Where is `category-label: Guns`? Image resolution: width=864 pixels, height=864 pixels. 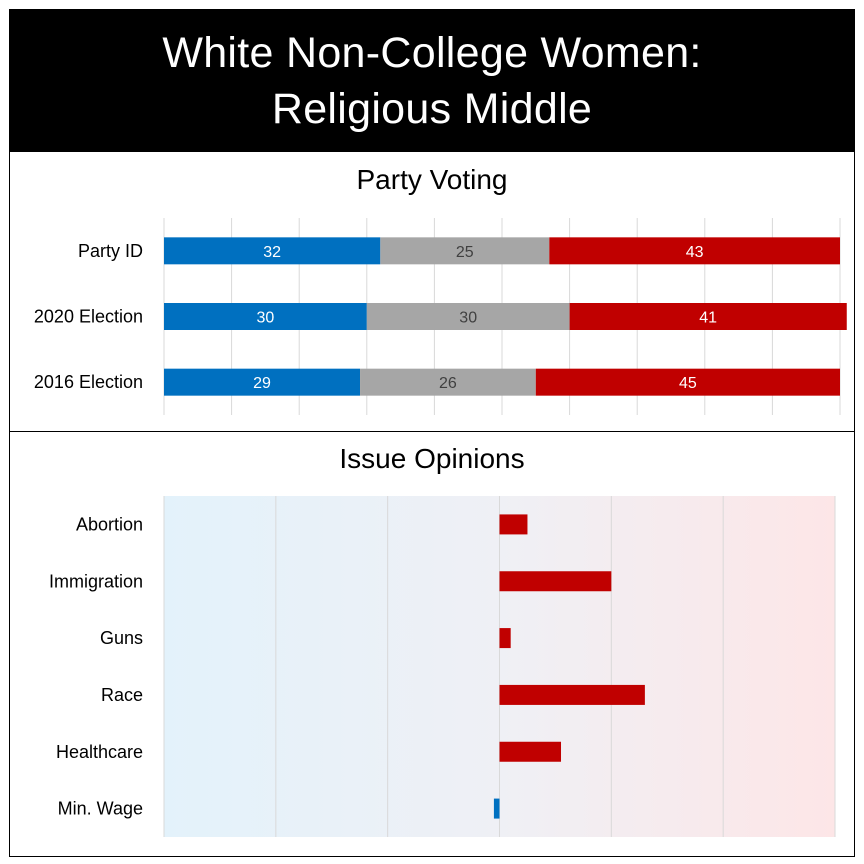 category-label: Guns is located at coordinates (121, 638).